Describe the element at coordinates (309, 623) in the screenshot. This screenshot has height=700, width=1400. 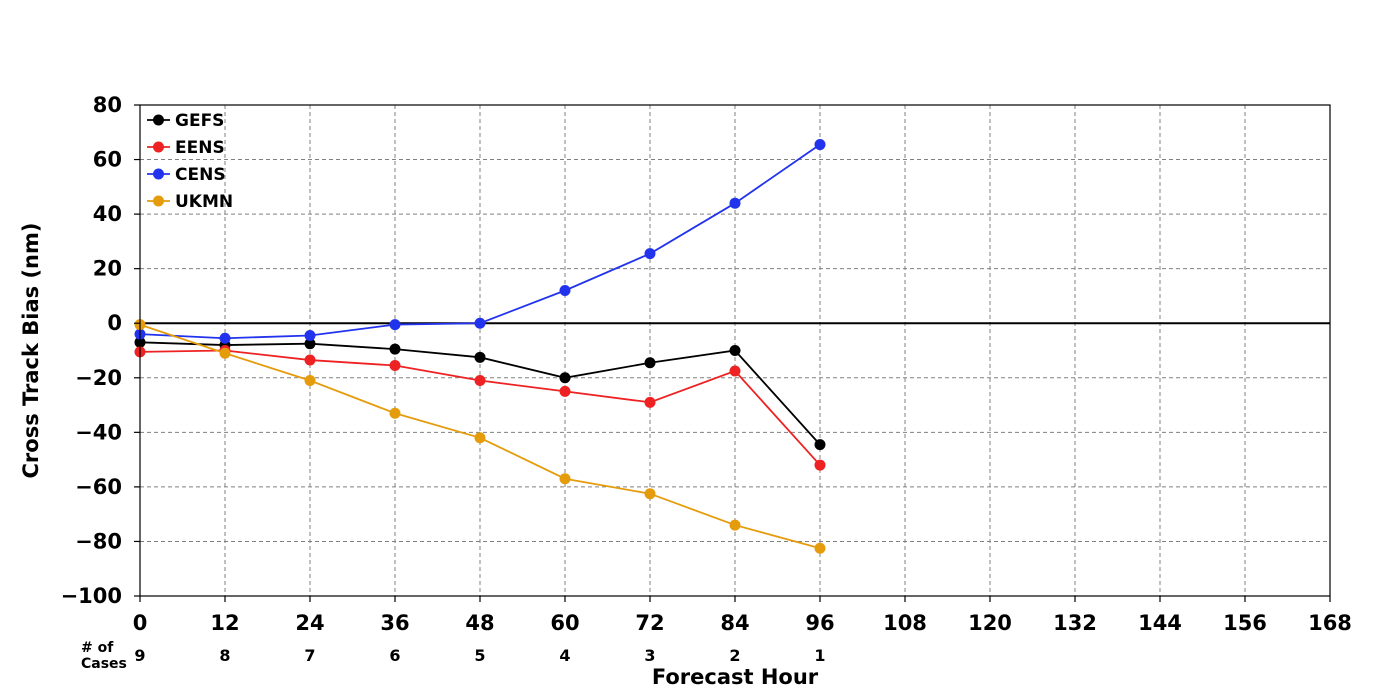
I see `x-tick-label: 24` at that location.